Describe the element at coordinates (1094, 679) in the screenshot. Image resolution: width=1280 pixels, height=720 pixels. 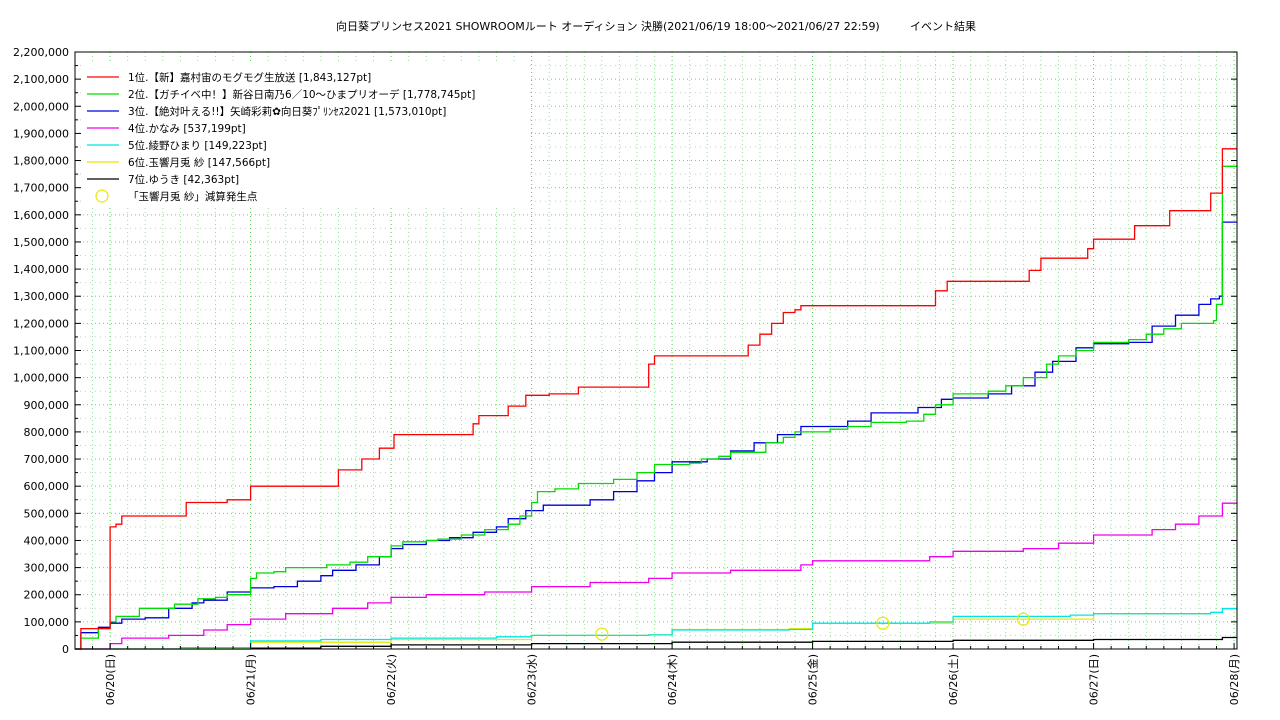
I see `x-tick-label: 06/27(日)` at that location.